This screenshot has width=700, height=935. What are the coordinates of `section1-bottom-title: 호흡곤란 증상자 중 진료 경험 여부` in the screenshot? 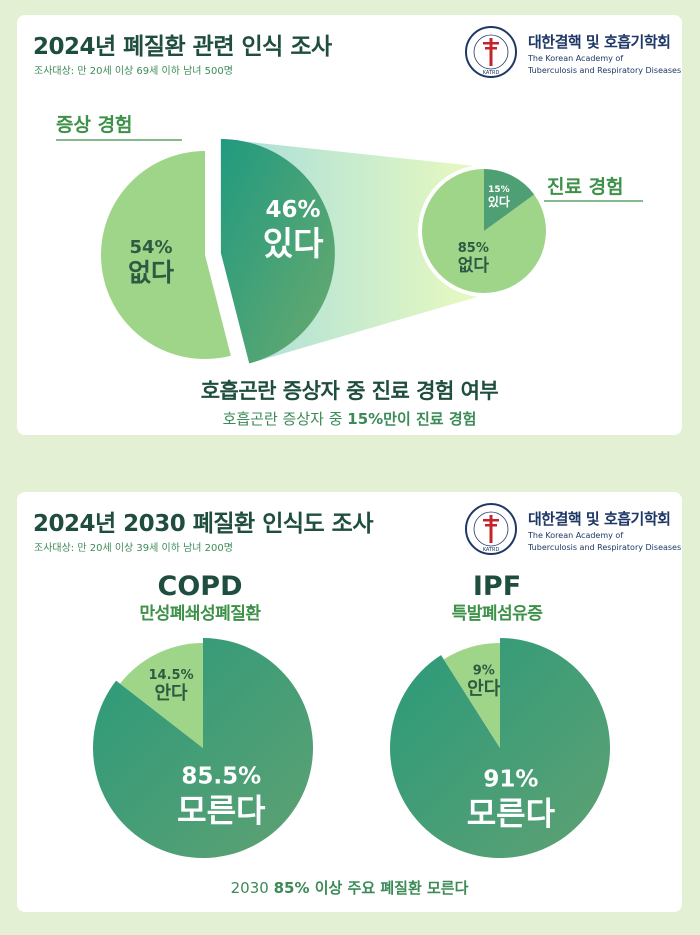 It's located at (349, 391).